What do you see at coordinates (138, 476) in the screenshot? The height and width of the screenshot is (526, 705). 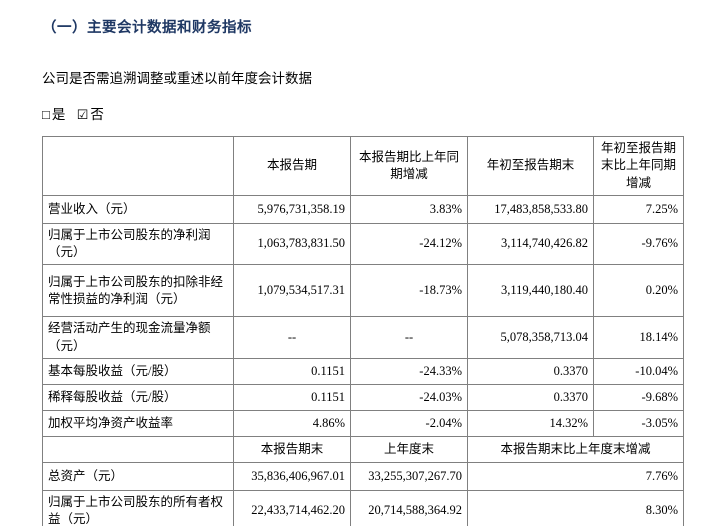 I see `row-label: 总资产（元）` at bounding box center [138, 476].